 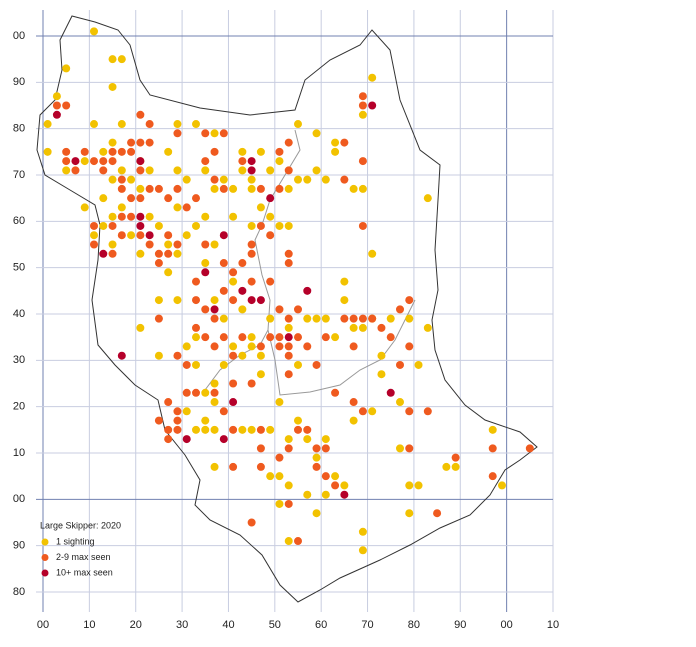 I want to click on x-tick-label: 70, so click(x=367, y=625).